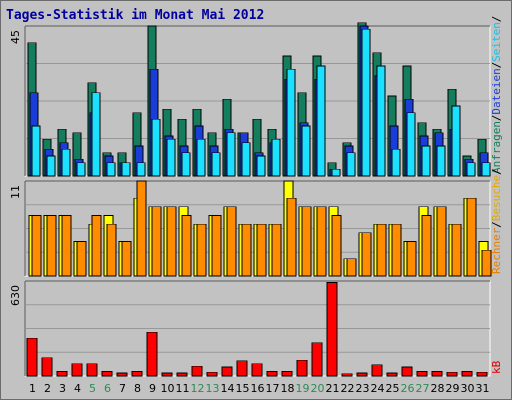 This screenshot has width=512, height=400. I want to click on y-max-label-top: 45, so click(15, 37).